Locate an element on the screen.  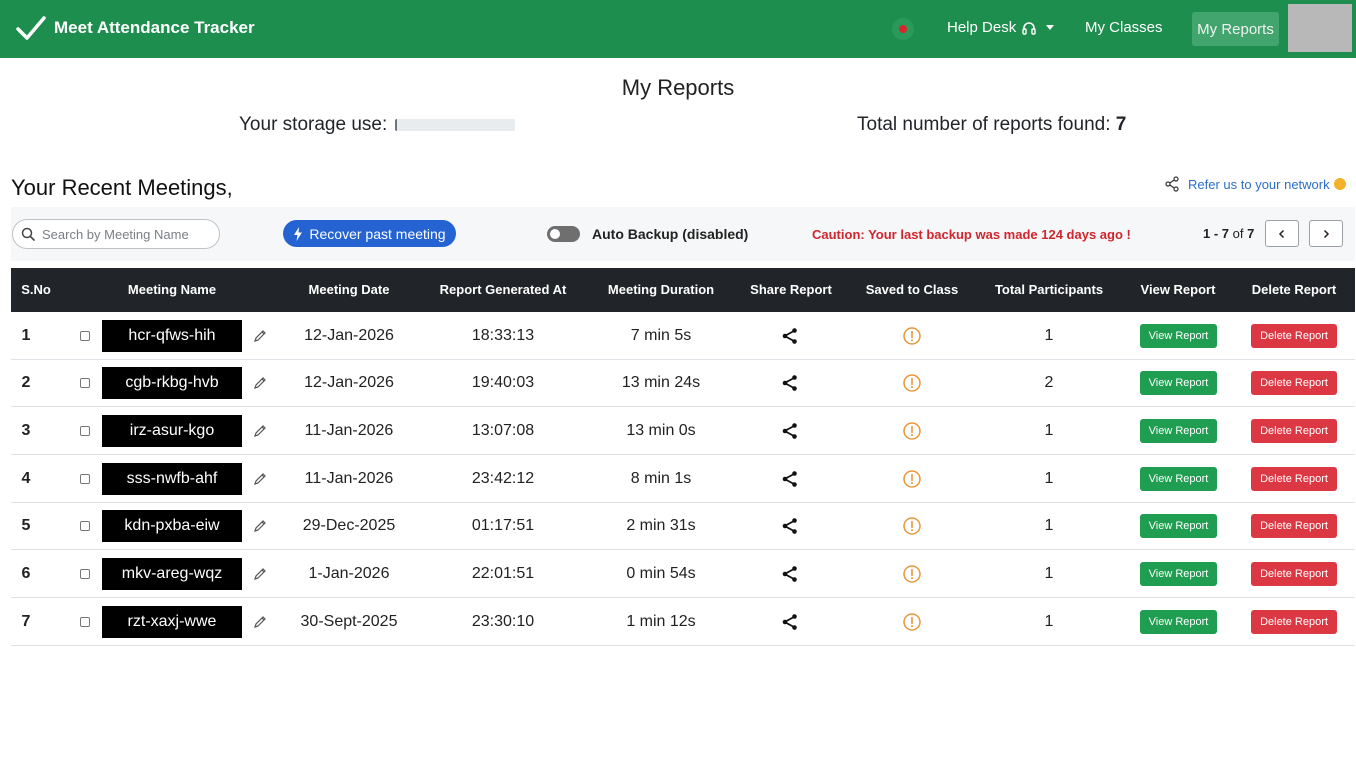
prev-page-button is located at coordinates (1282, 233).